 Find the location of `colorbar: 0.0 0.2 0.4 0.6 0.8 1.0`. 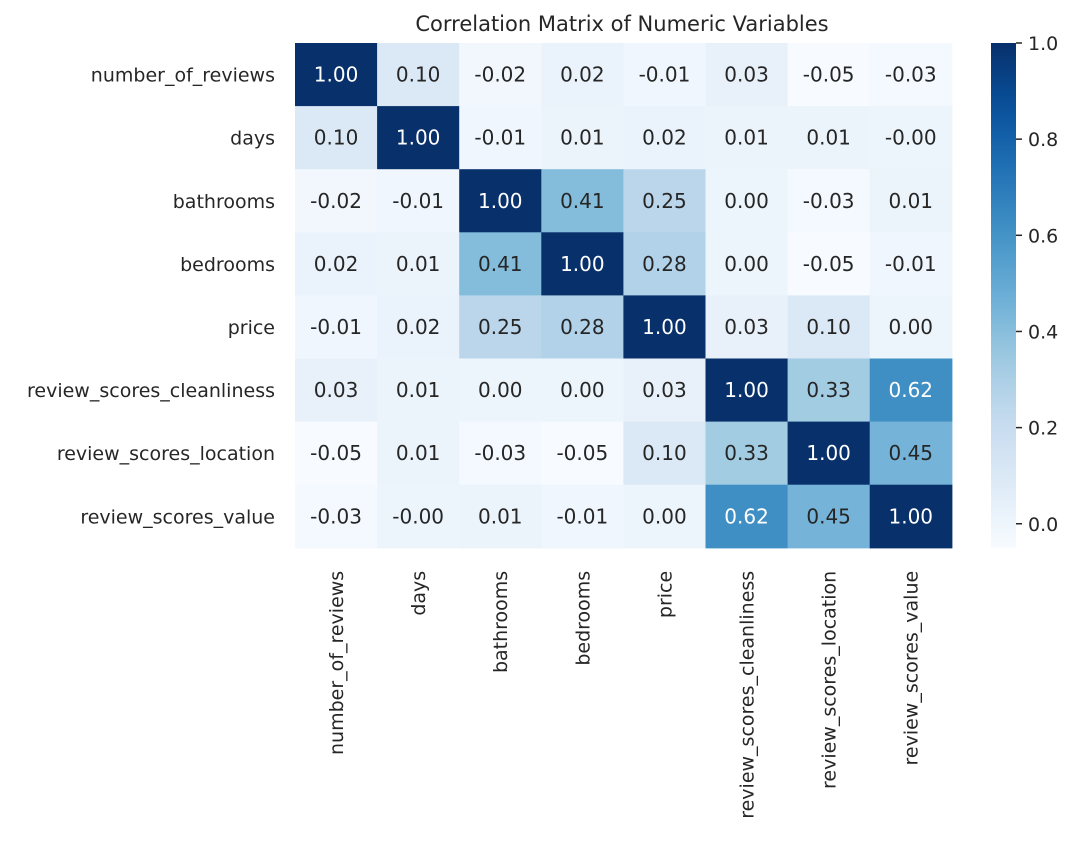

colorbar: 0.0 0.2 0.4 0.6 0.8 1.0 is located at coordinates (1024, 290).